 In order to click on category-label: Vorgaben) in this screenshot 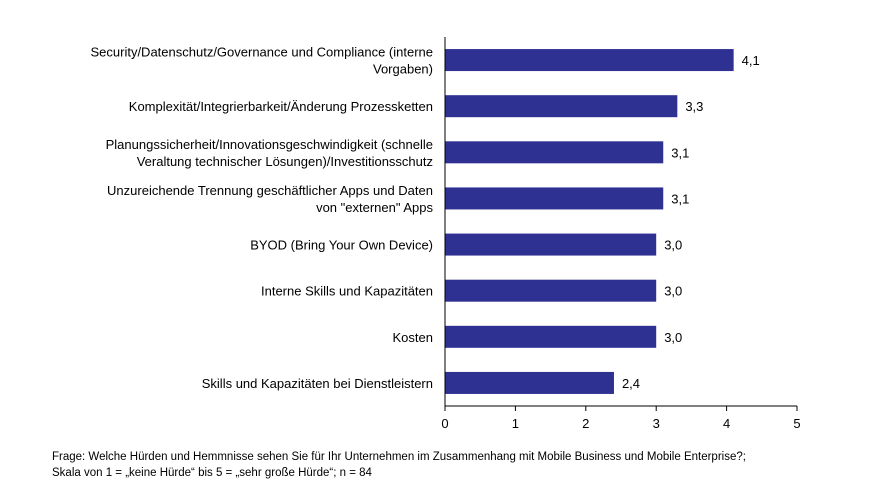, I will do `click(403, 69)`.